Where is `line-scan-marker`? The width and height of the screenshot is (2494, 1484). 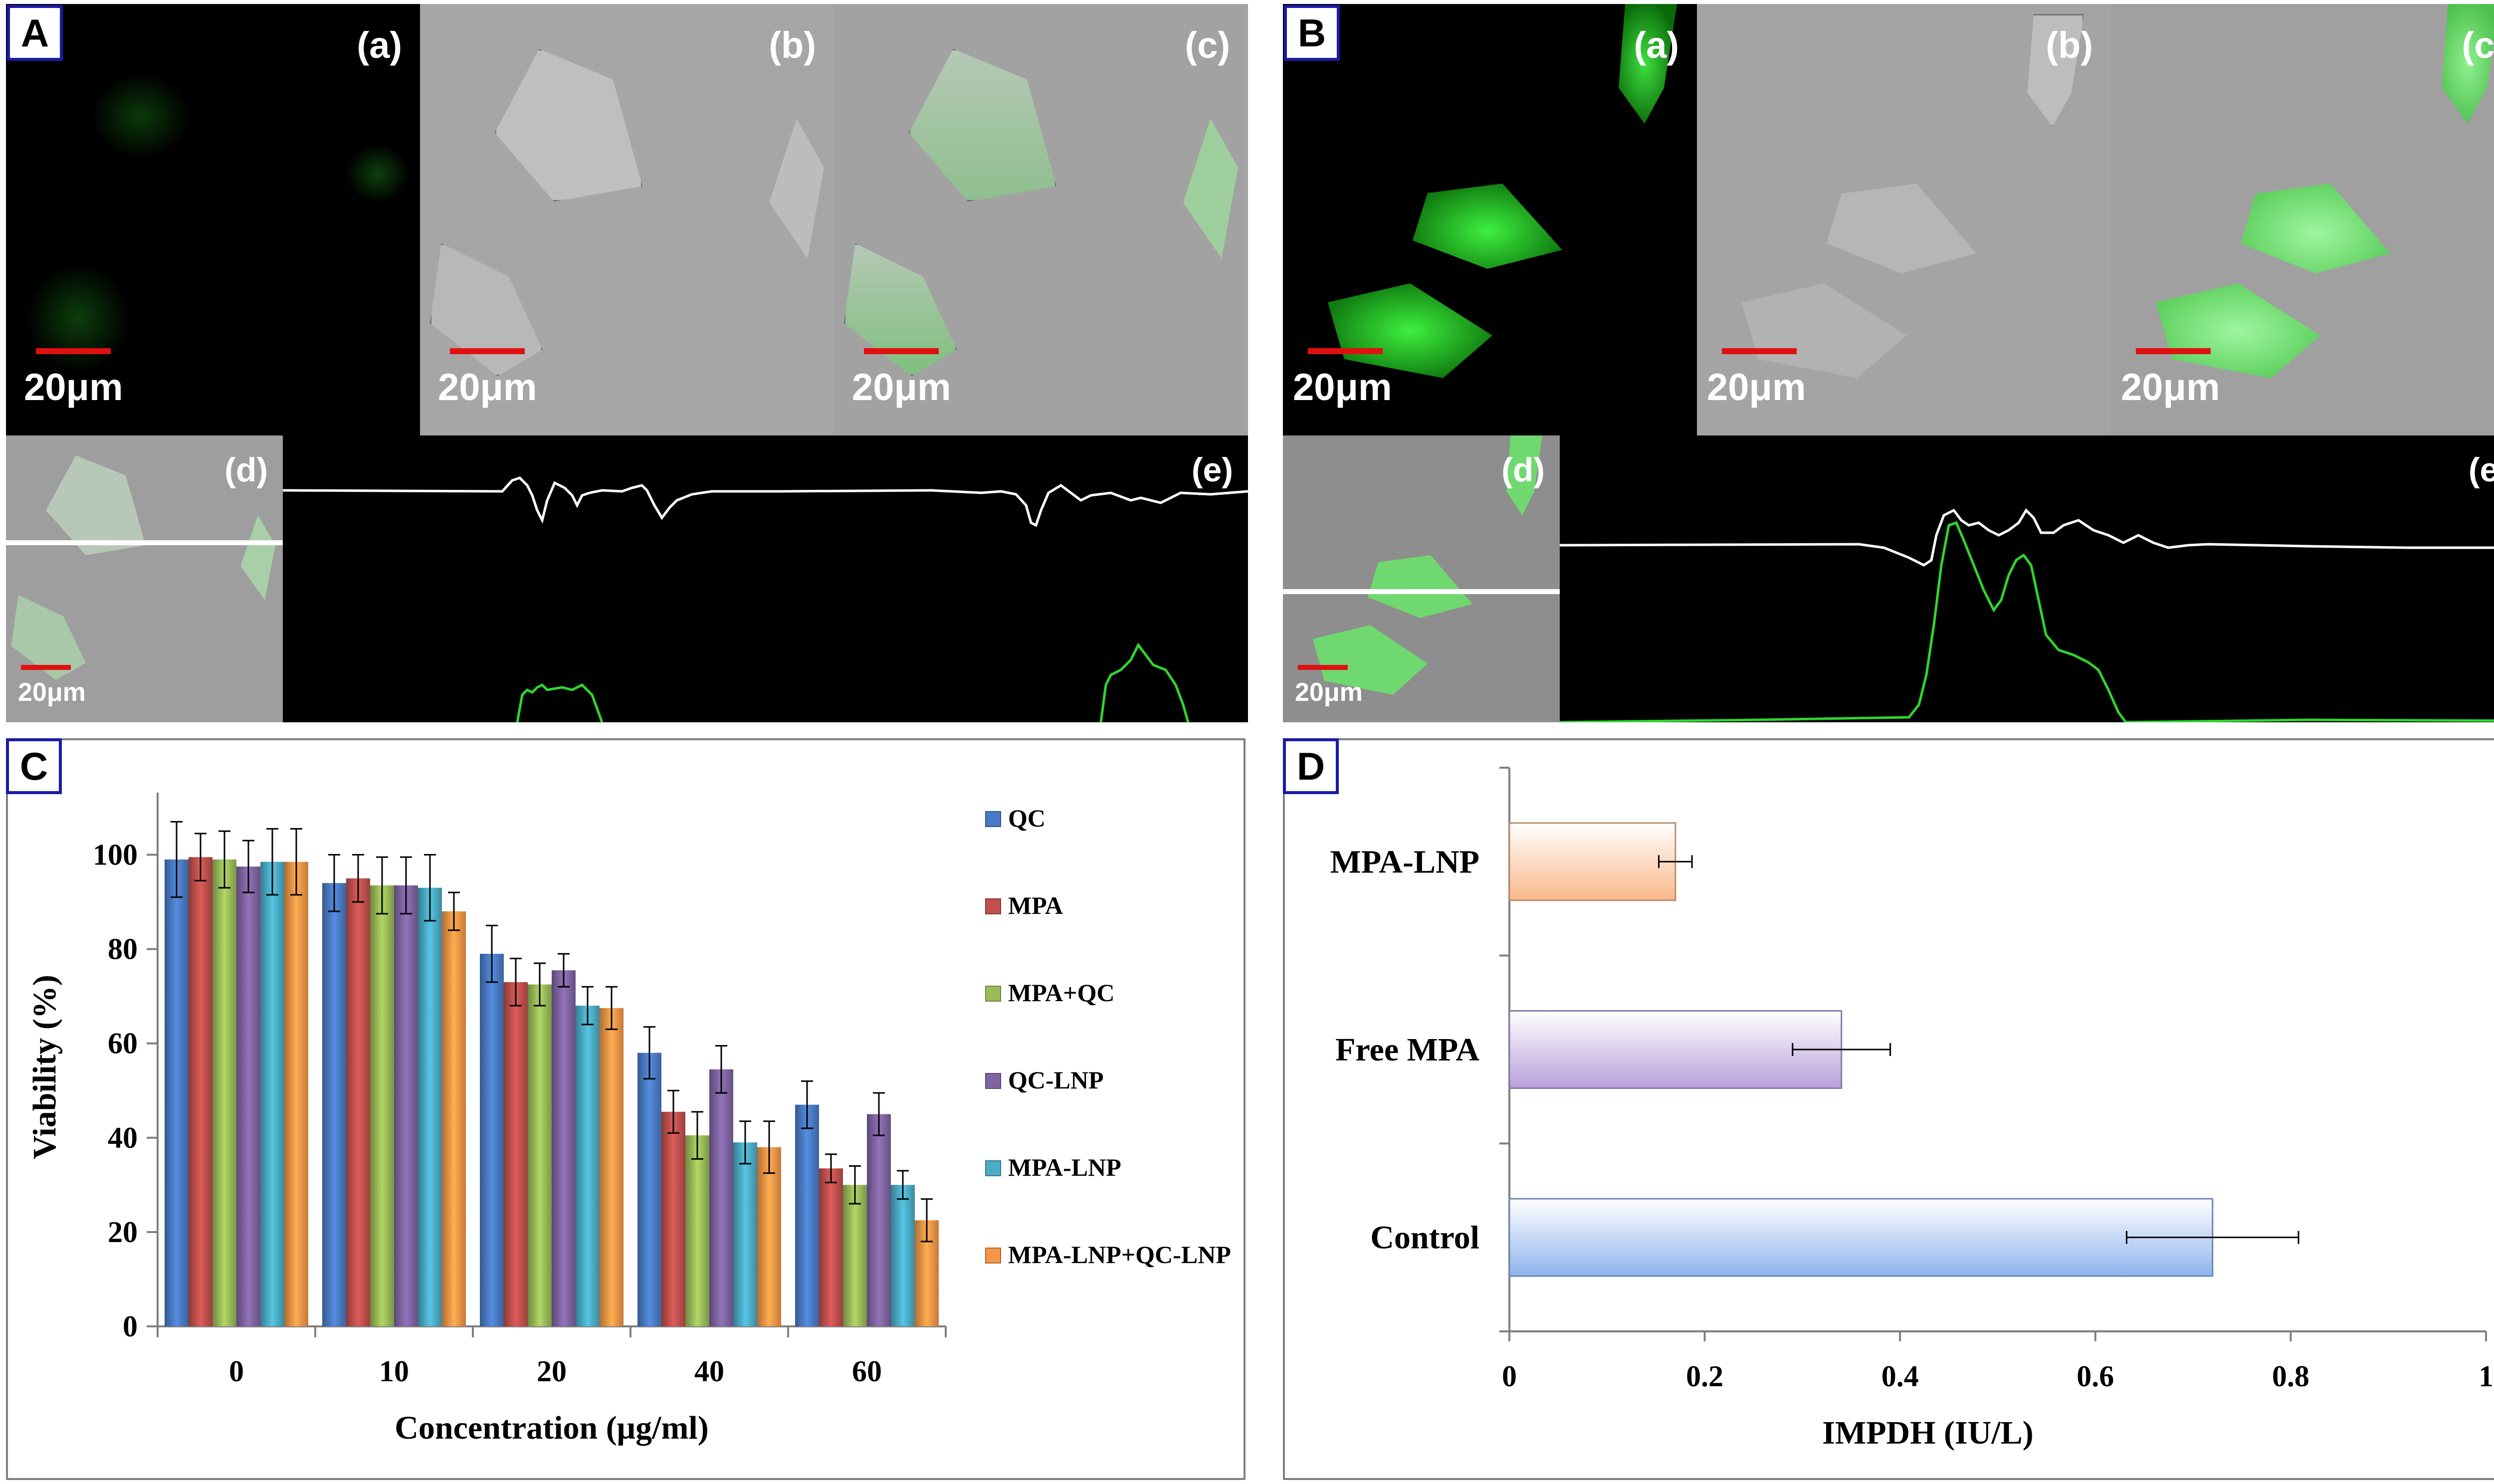 line-scan-marker is located at coordinates (144, 542).